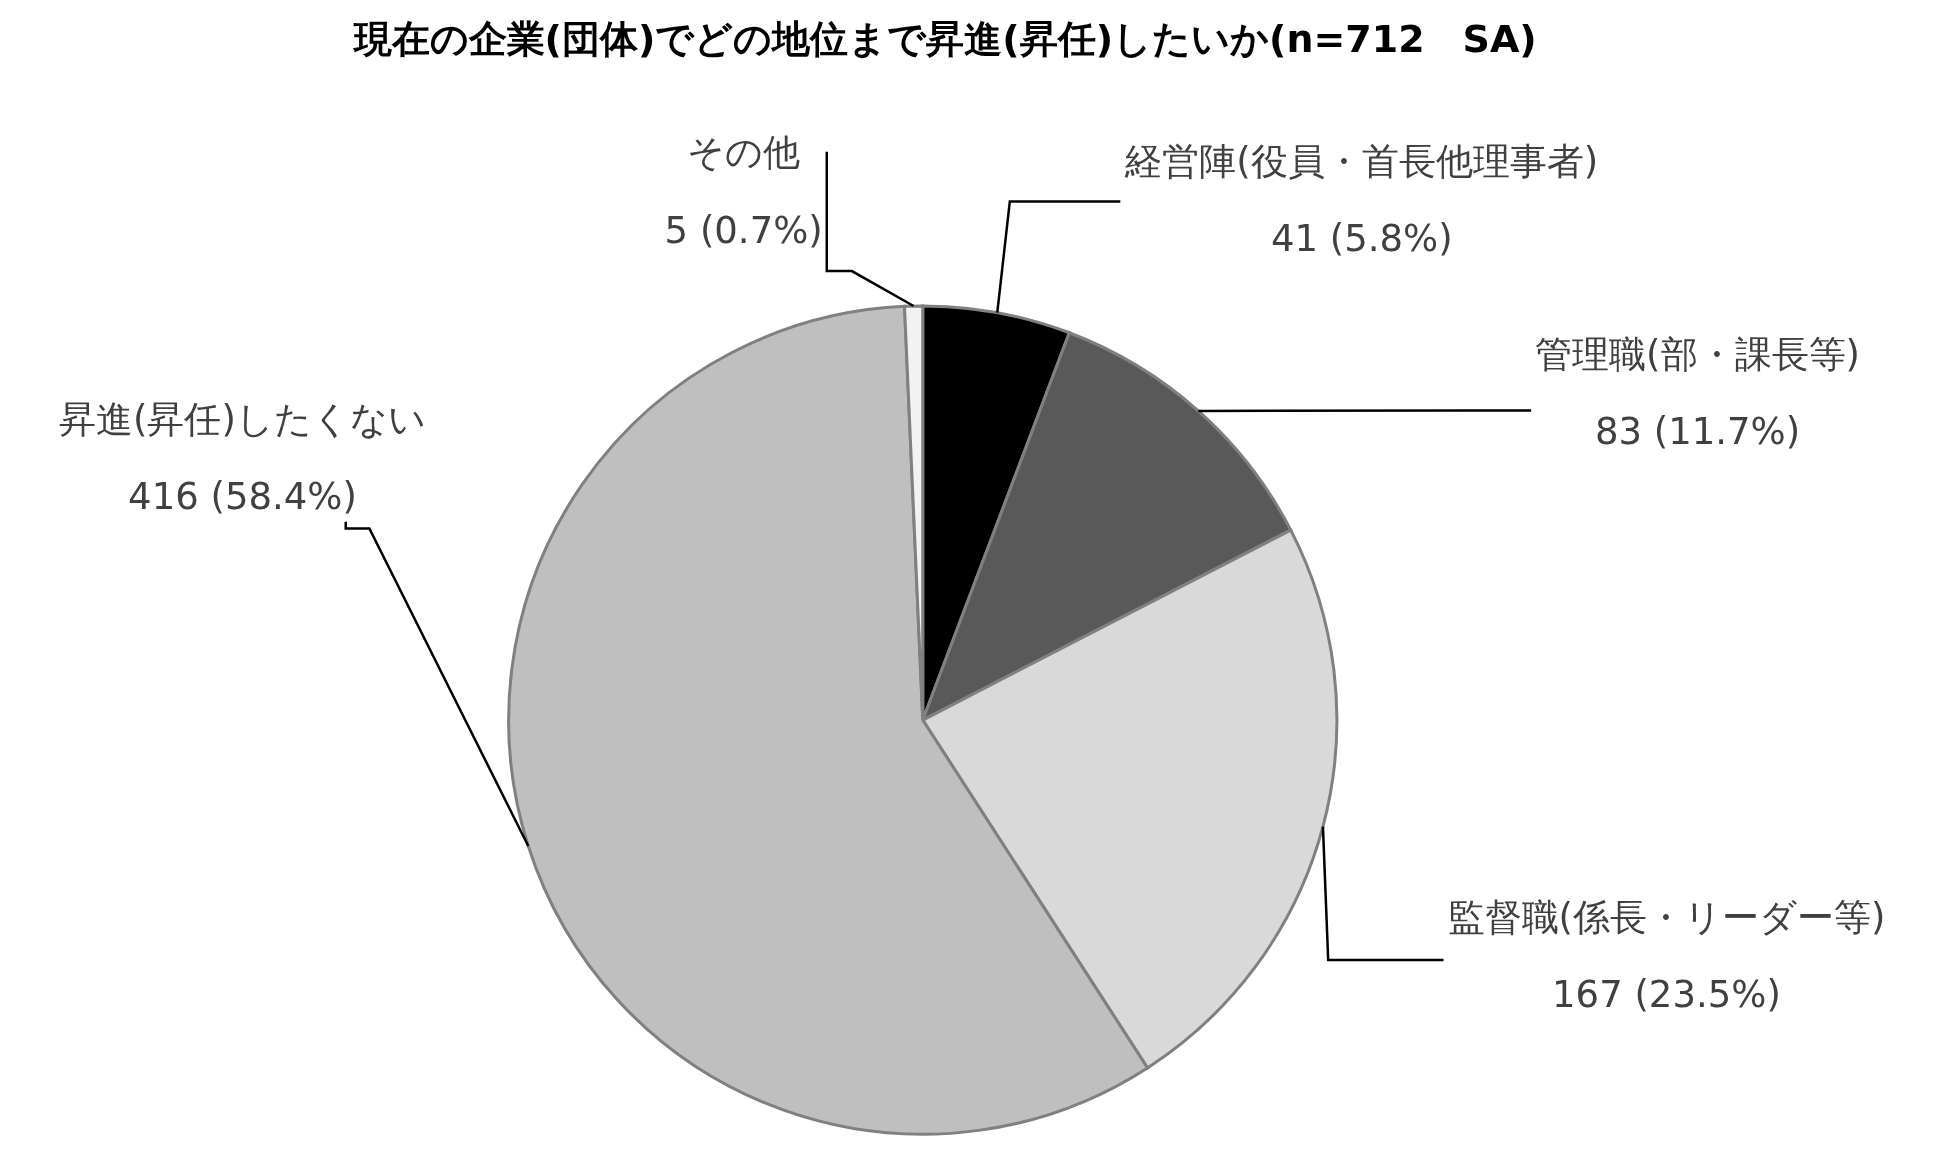  Describe the element at coordinates (242, 496) in the screenshot. I see `data-label: 416 (58.4%)` at that location.